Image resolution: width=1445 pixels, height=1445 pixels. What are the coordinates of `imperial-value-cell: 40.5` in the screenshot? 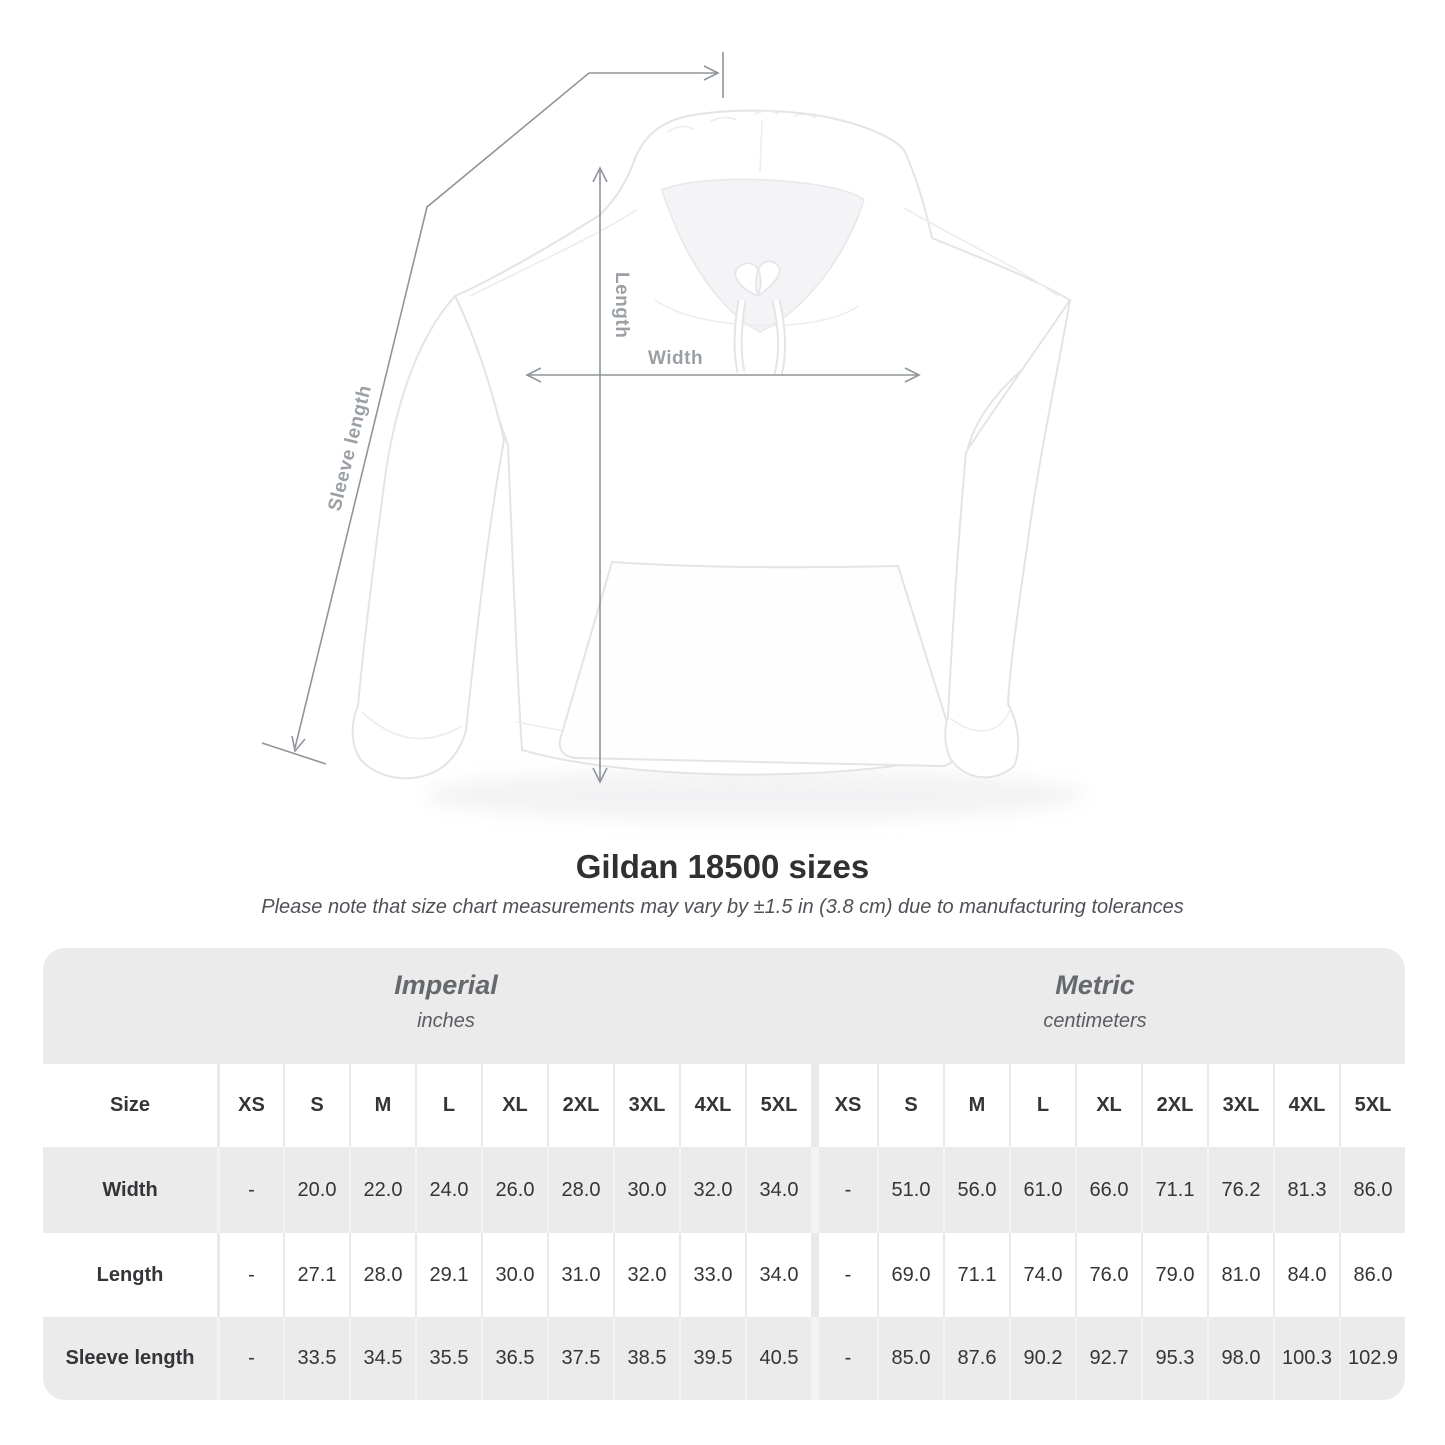 It's located at (778, 1358).